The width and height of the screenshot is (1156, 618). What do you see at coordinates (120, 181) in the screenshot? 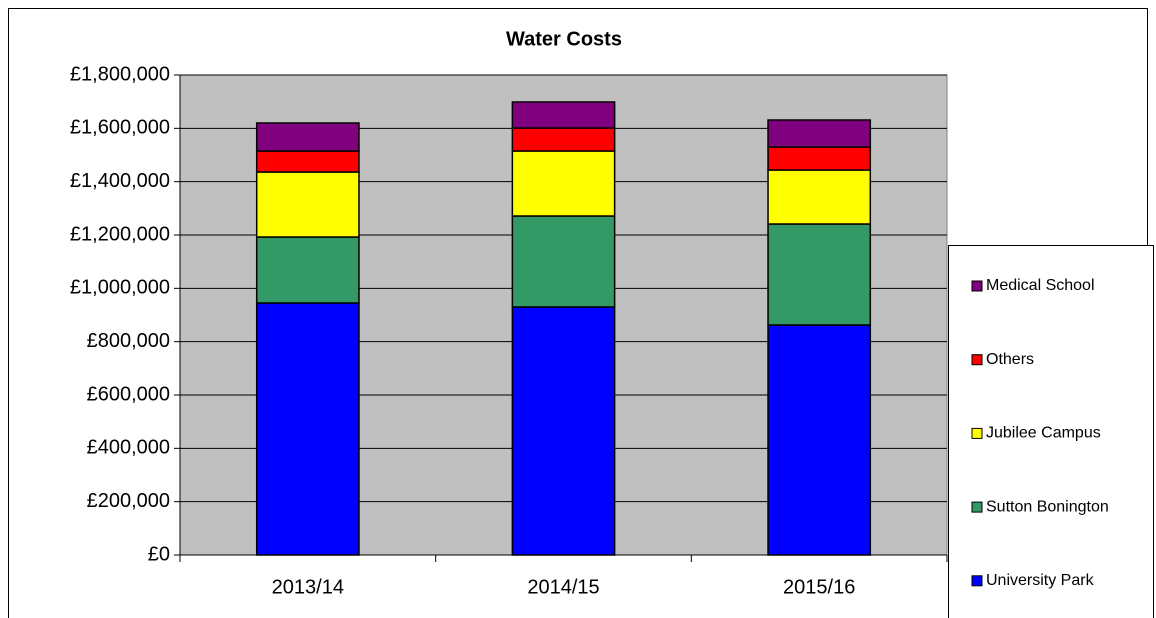
I see `y-tick-label: £1,400,000` at bounding box center [120, 181].